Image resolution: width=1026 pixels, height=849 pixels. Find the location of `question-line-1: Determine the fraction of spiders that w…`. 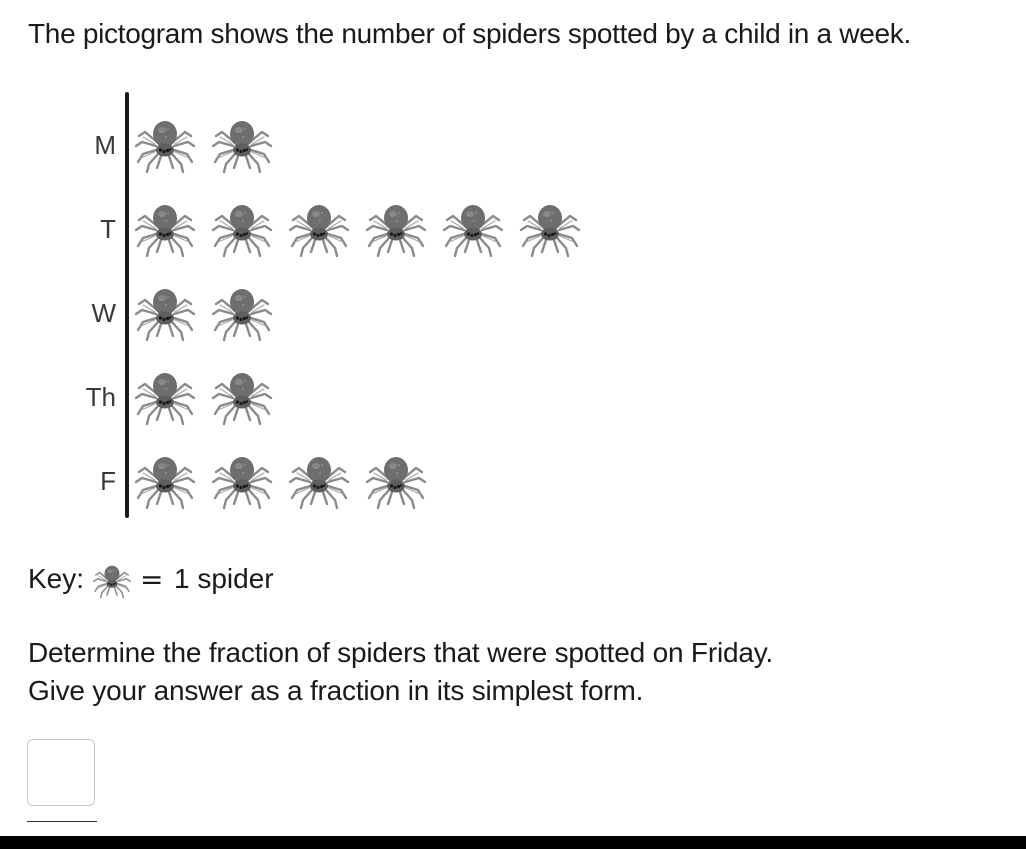

question-line-1: Determine the fraction of spiders that w… is located at coordinates (401, 652).